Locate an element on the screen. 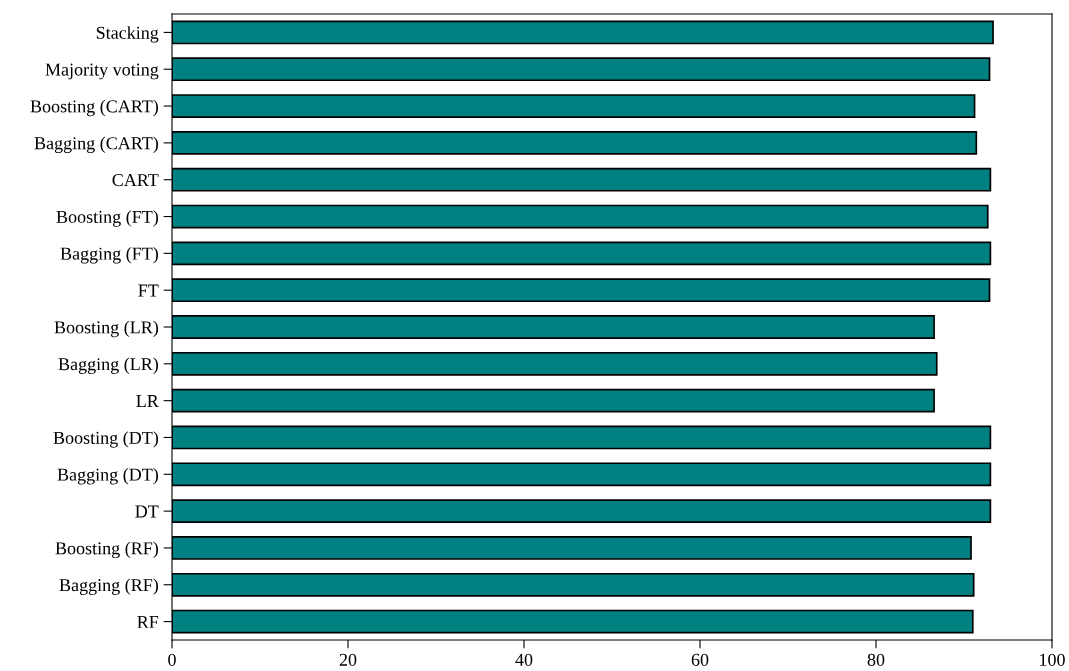 The image size is (1069, 671). x-tick-label: 80 is located at coordinates (876, 659).